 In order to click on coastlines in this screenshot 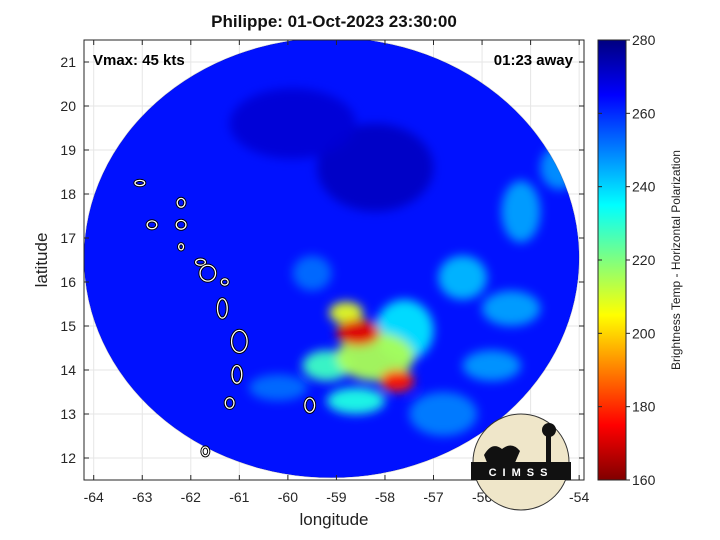, I will do `click(225, 318)`.